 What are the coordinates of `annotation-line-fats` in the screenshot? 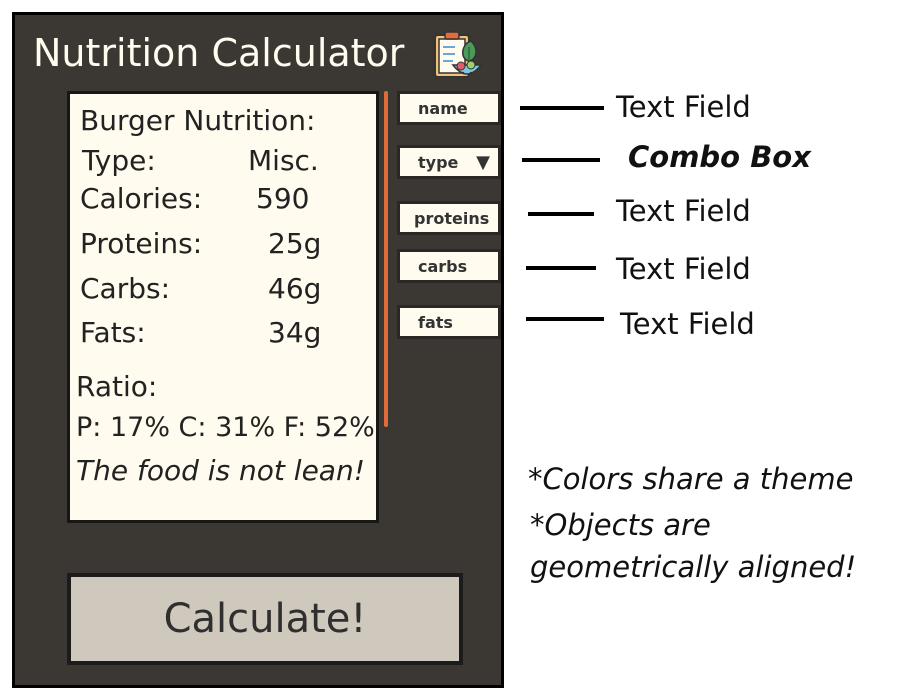 It's located at (565, 319).